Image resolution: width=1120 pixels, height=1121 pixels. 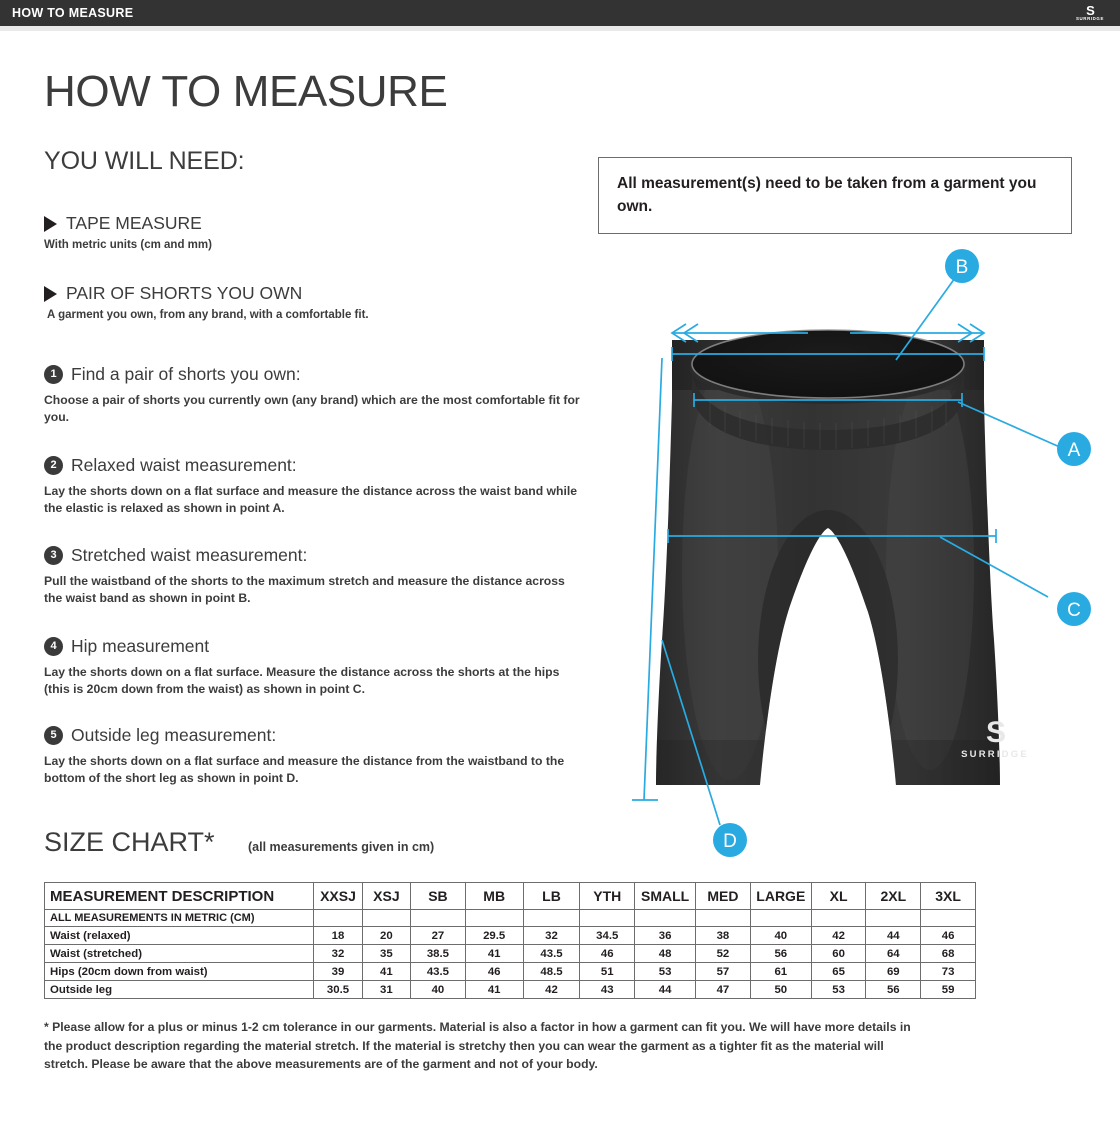 I want to click on step-title: Stretched waist measurement:, so click(x=189, y=555).